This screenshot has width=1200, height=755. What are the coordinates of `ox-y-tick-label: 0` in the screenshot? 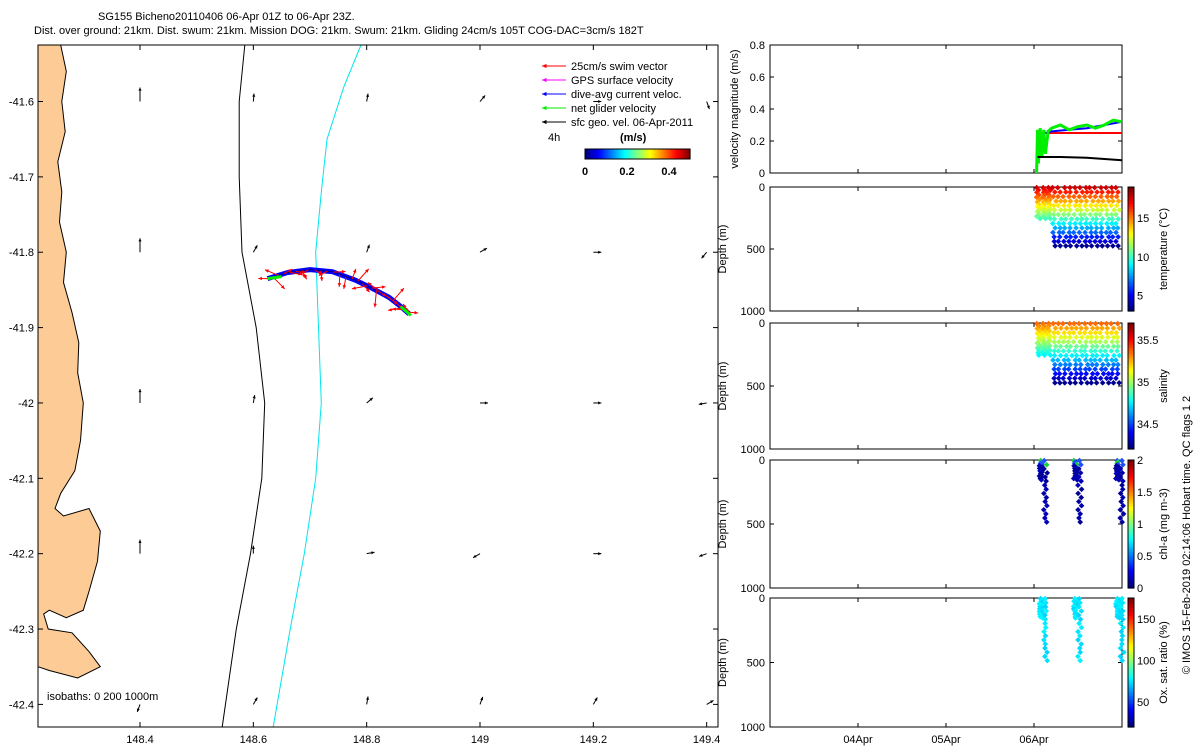 It's located at (762, 599).